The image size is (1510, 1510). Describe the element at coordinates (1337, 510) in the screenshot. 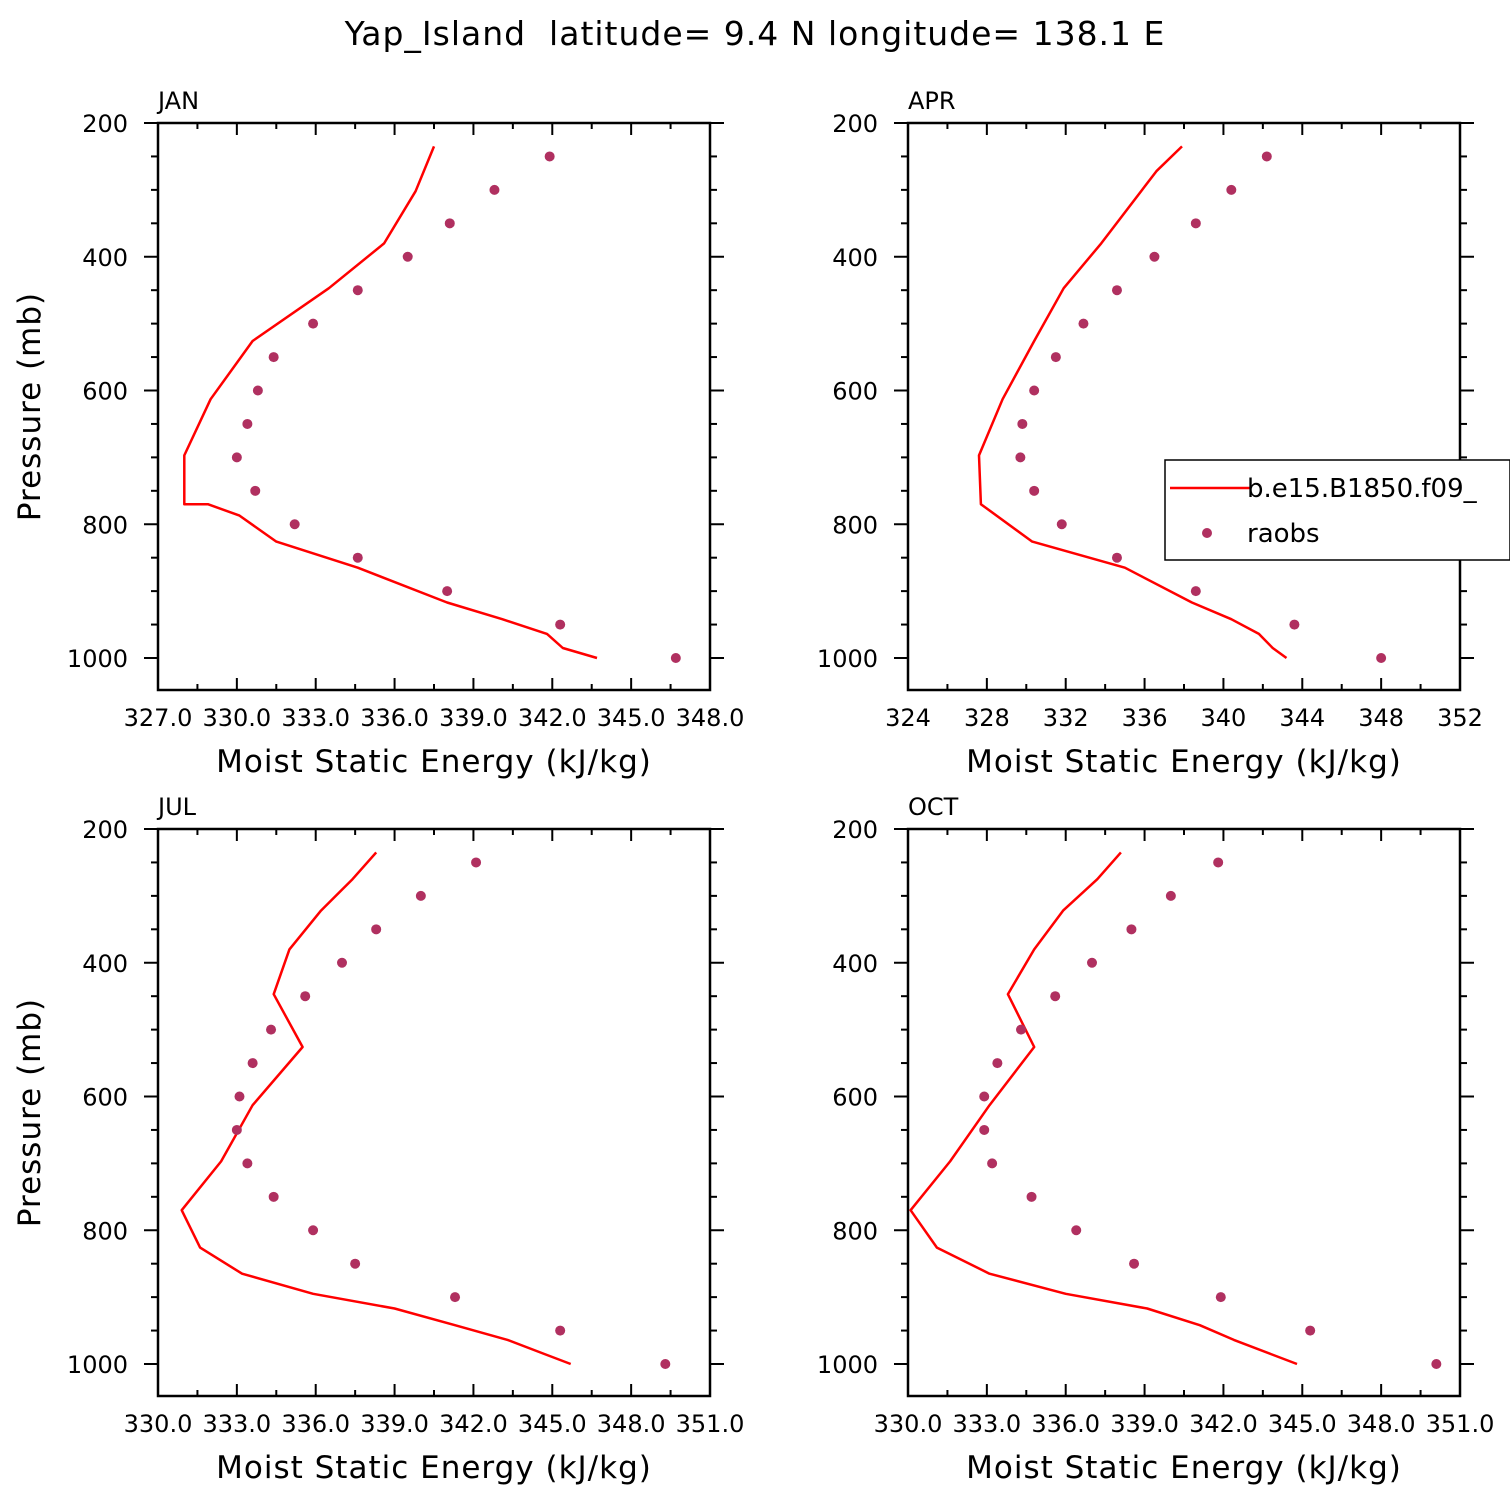

I see `legend-box` at that location.